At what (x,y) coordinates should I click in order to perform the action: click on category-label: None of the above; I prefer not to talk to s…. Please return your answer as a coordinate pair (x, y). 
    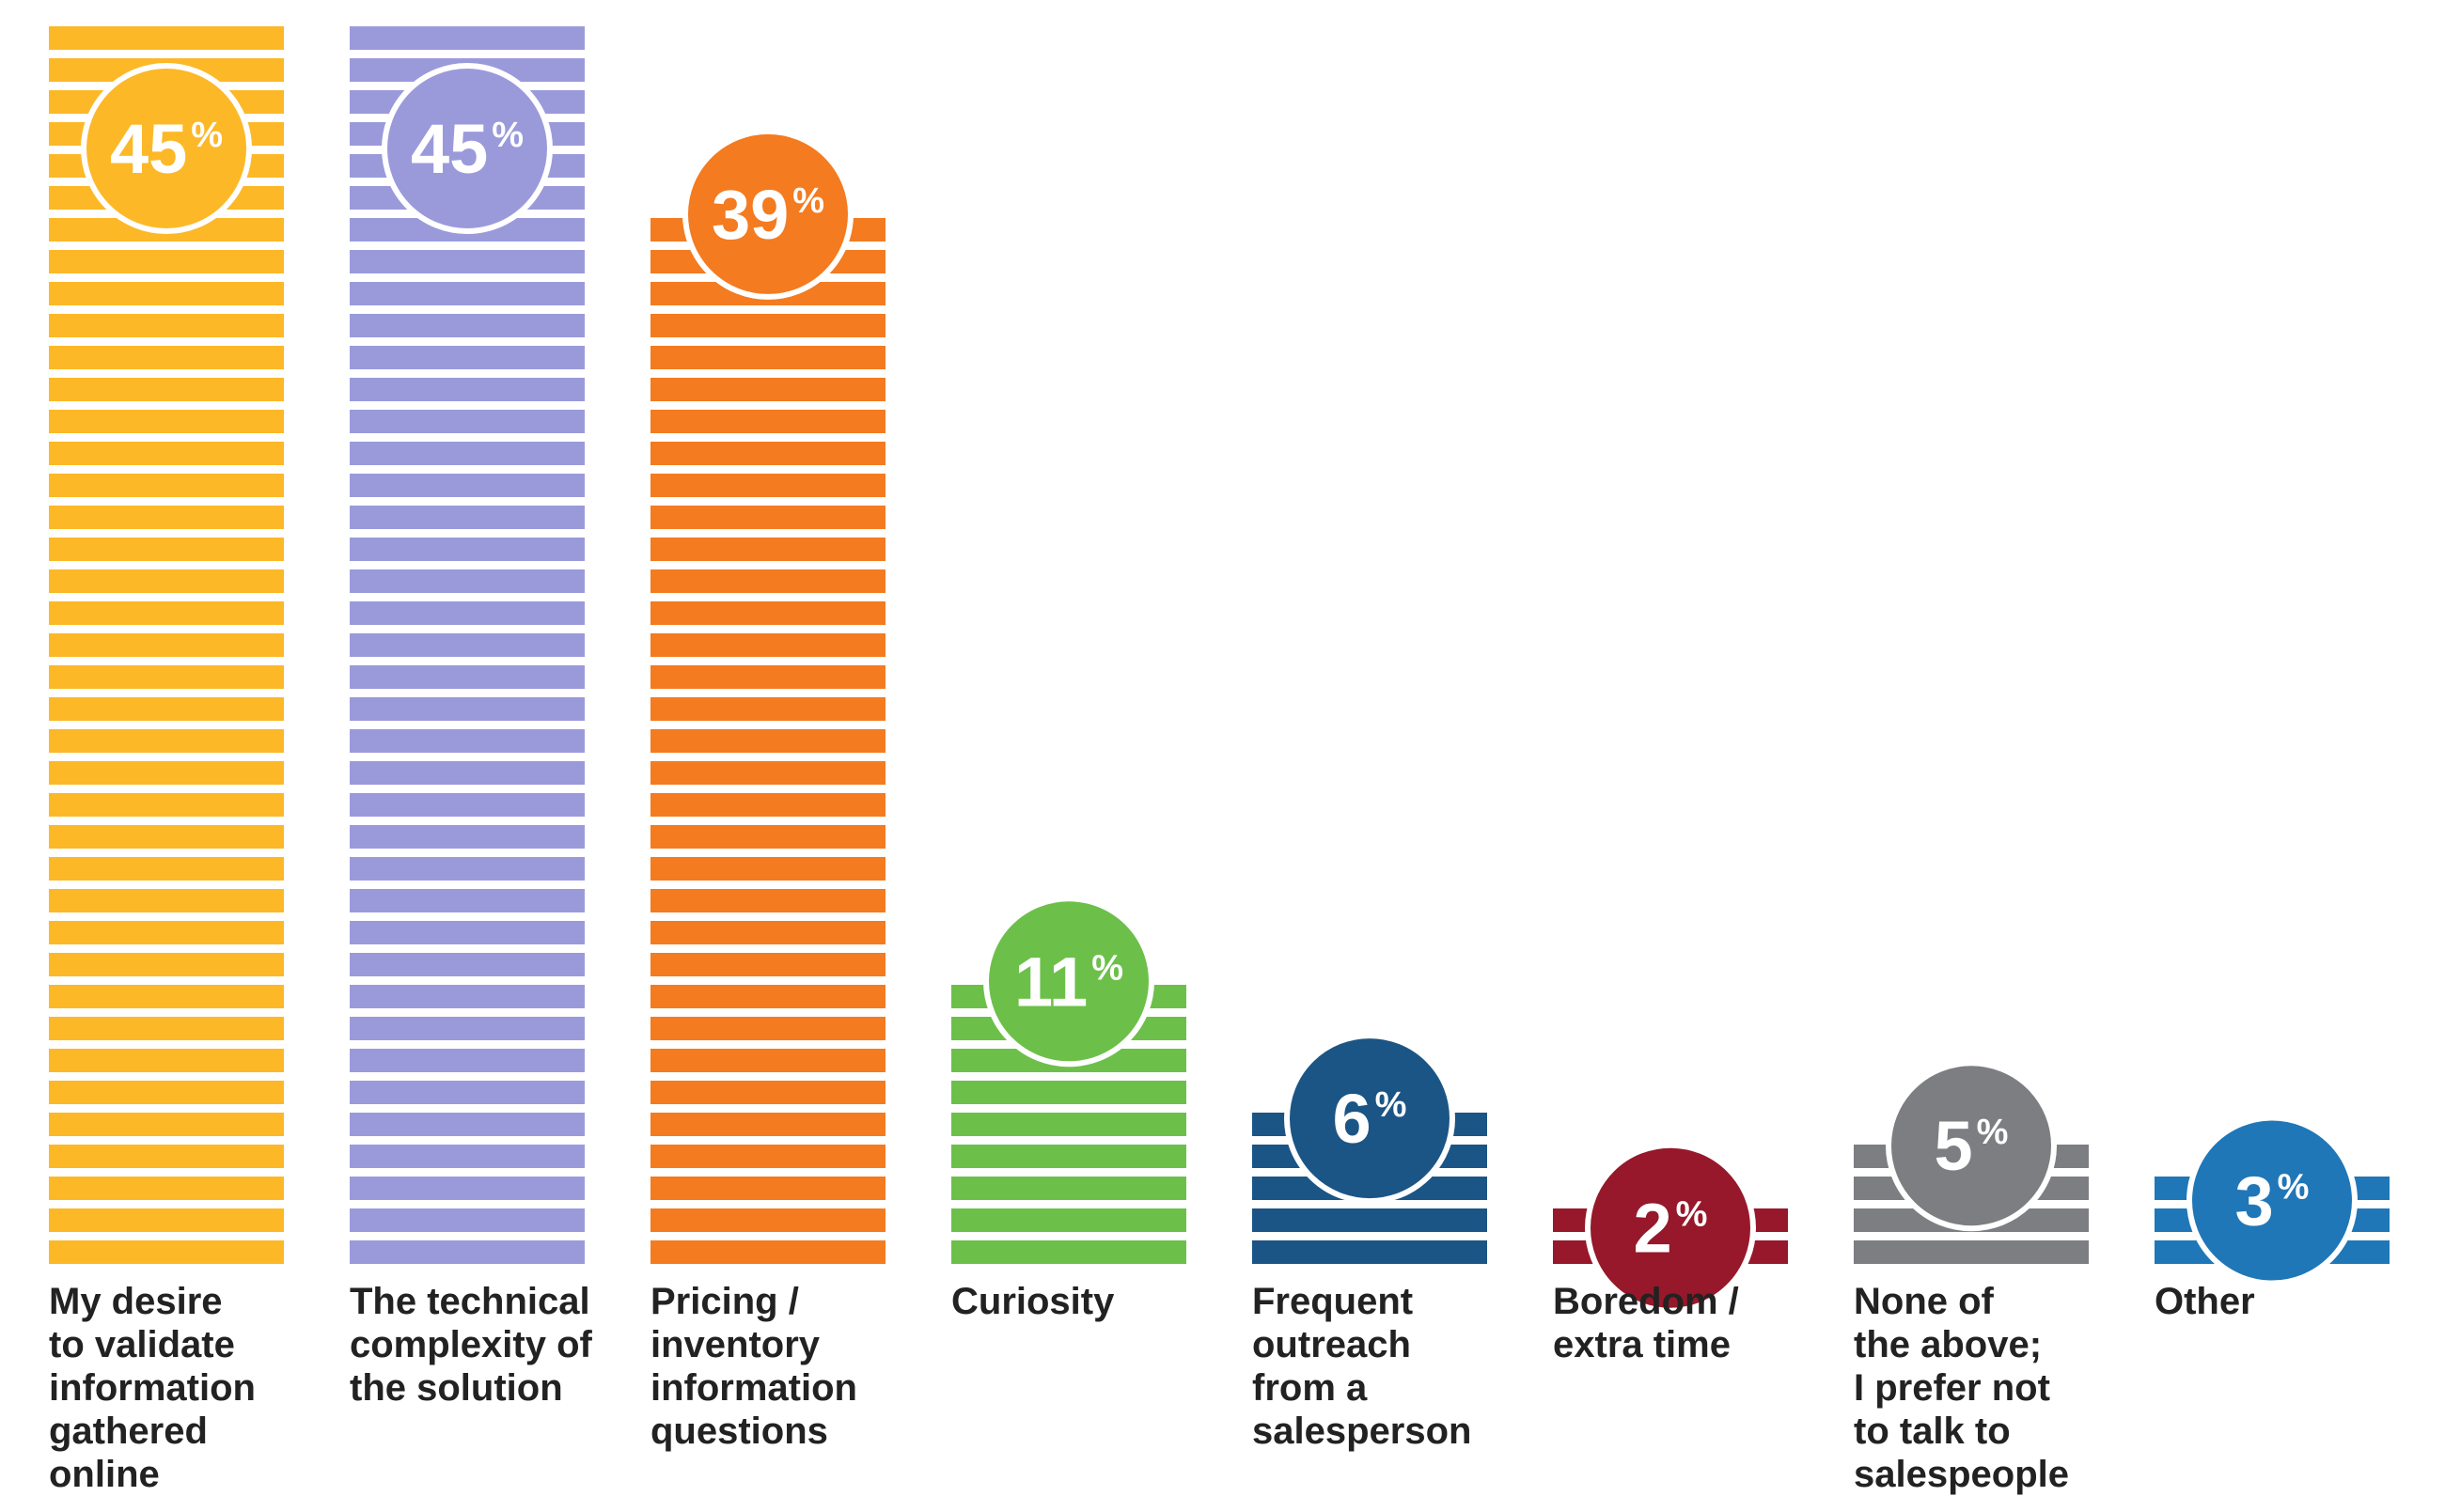
    Looking at the image, I should click on (1995, 1388).